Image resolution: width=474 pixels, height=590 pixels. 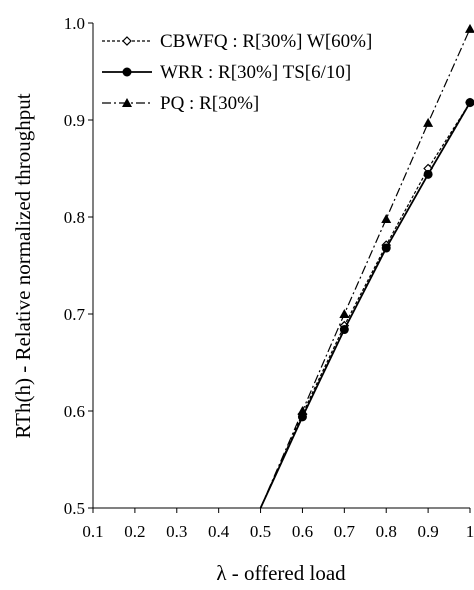 What do you see at coordinates (427, 531) in the screenshot?
I see `x-tick-label: 0.9` at bounding box center [427, 531].